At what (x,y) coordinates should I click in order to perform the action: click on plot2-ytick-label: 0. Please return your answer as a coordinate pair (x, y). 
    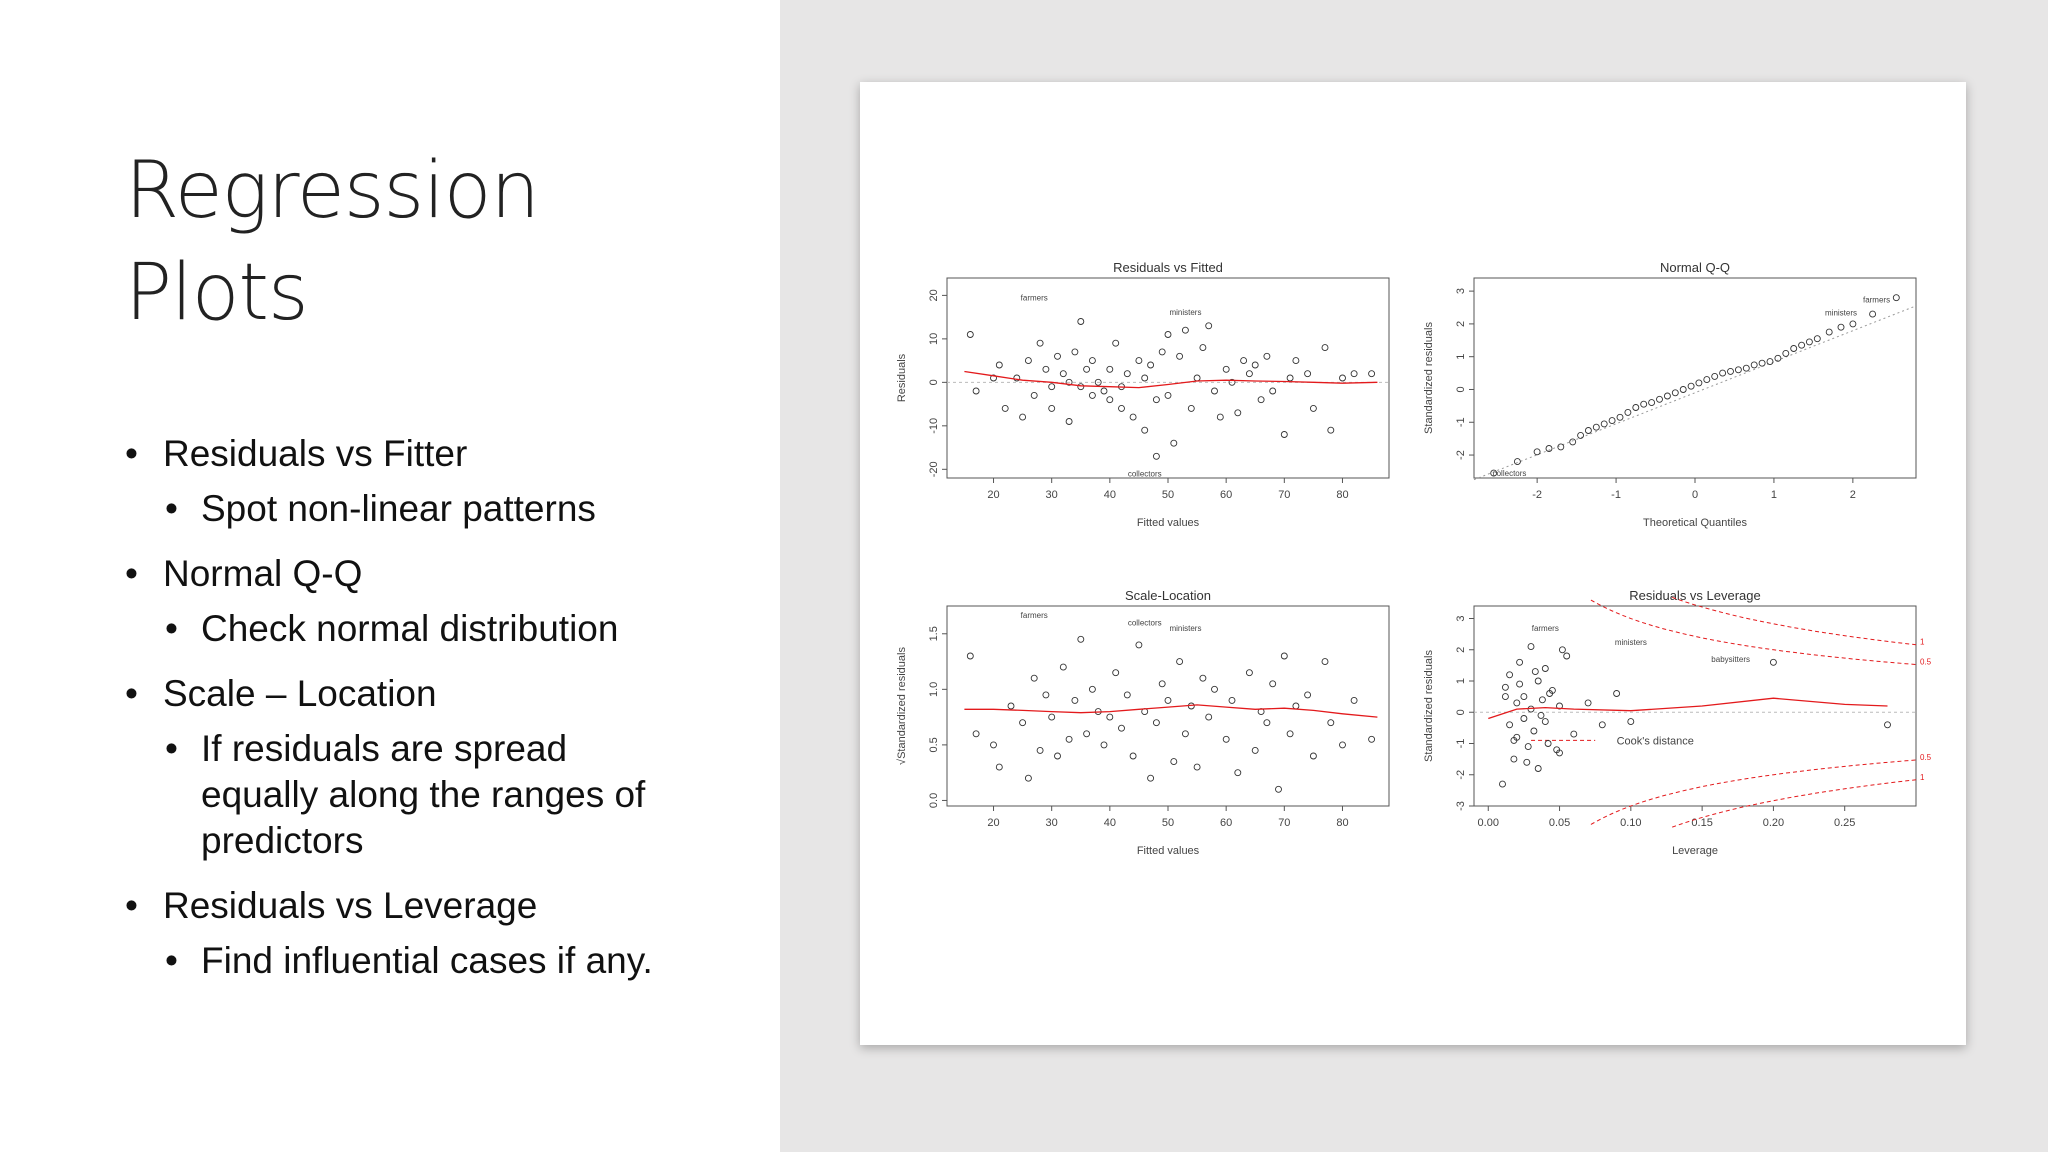
    Looking at the image, I should click on (1461, 389).